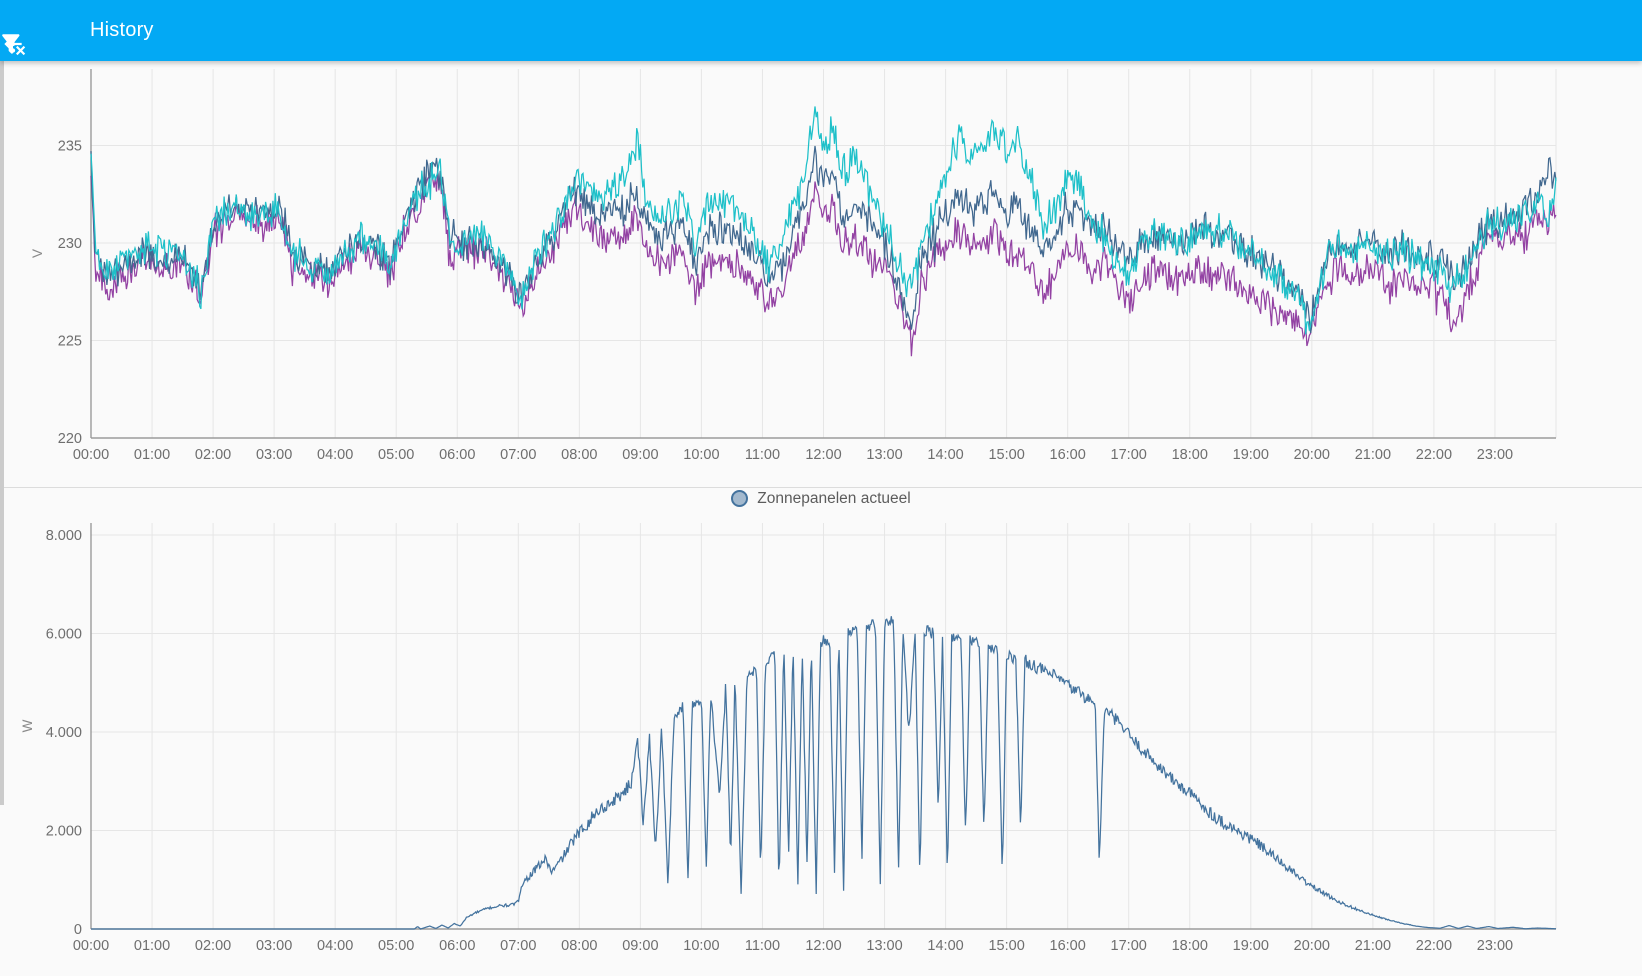 This screenshot has width=1642, height=976. I want to click on page-title: History, so click(122, 30).